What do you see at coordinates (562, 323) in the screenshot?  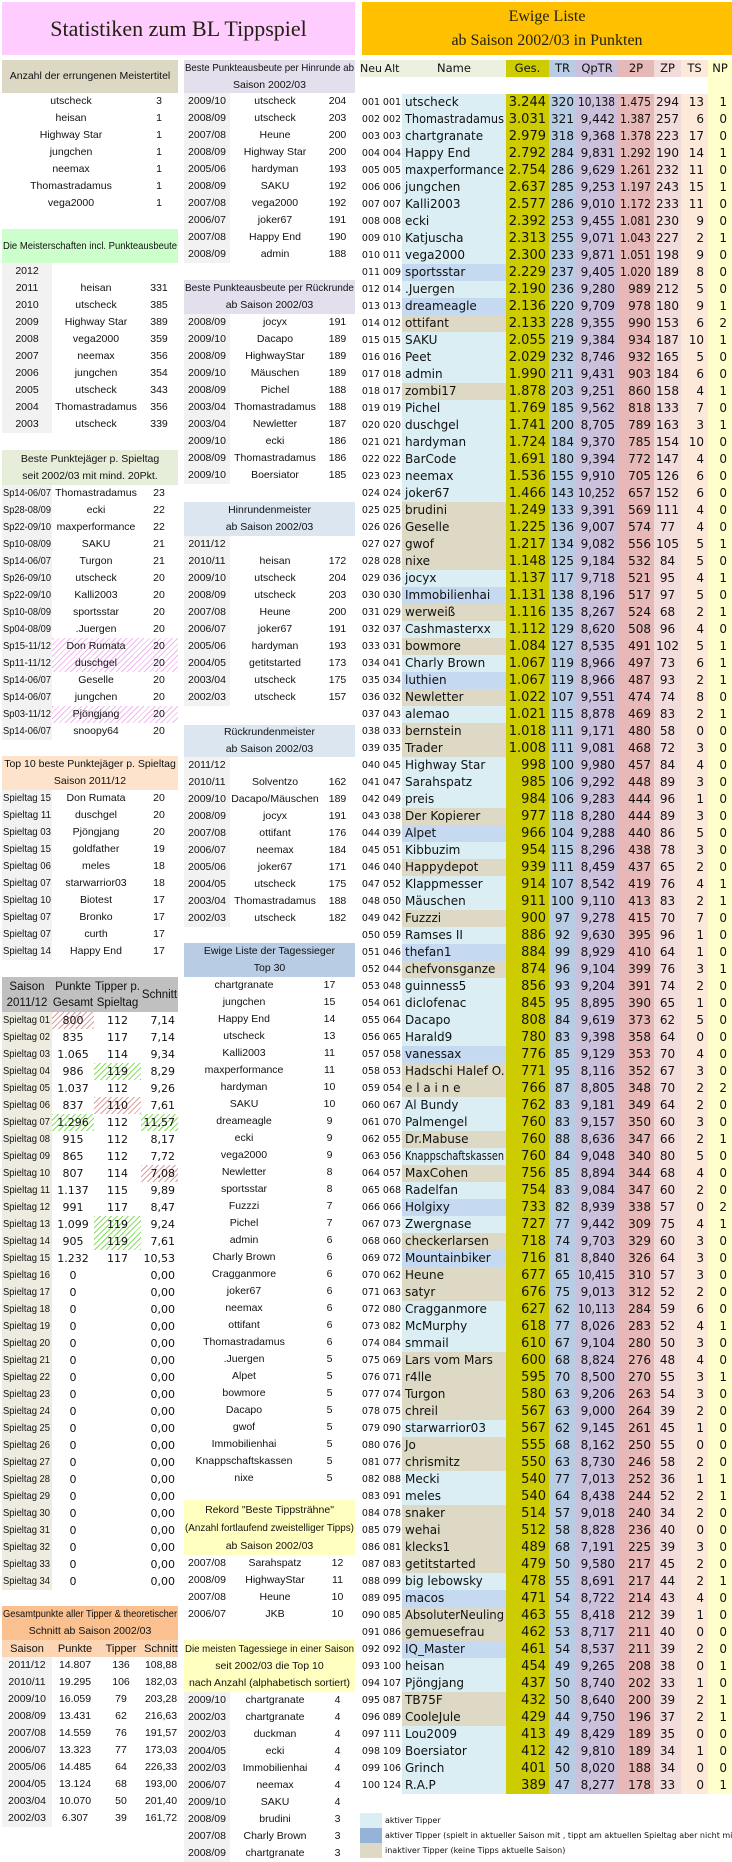 I see `cell-tr: 228` at bounding box center [562, 323].